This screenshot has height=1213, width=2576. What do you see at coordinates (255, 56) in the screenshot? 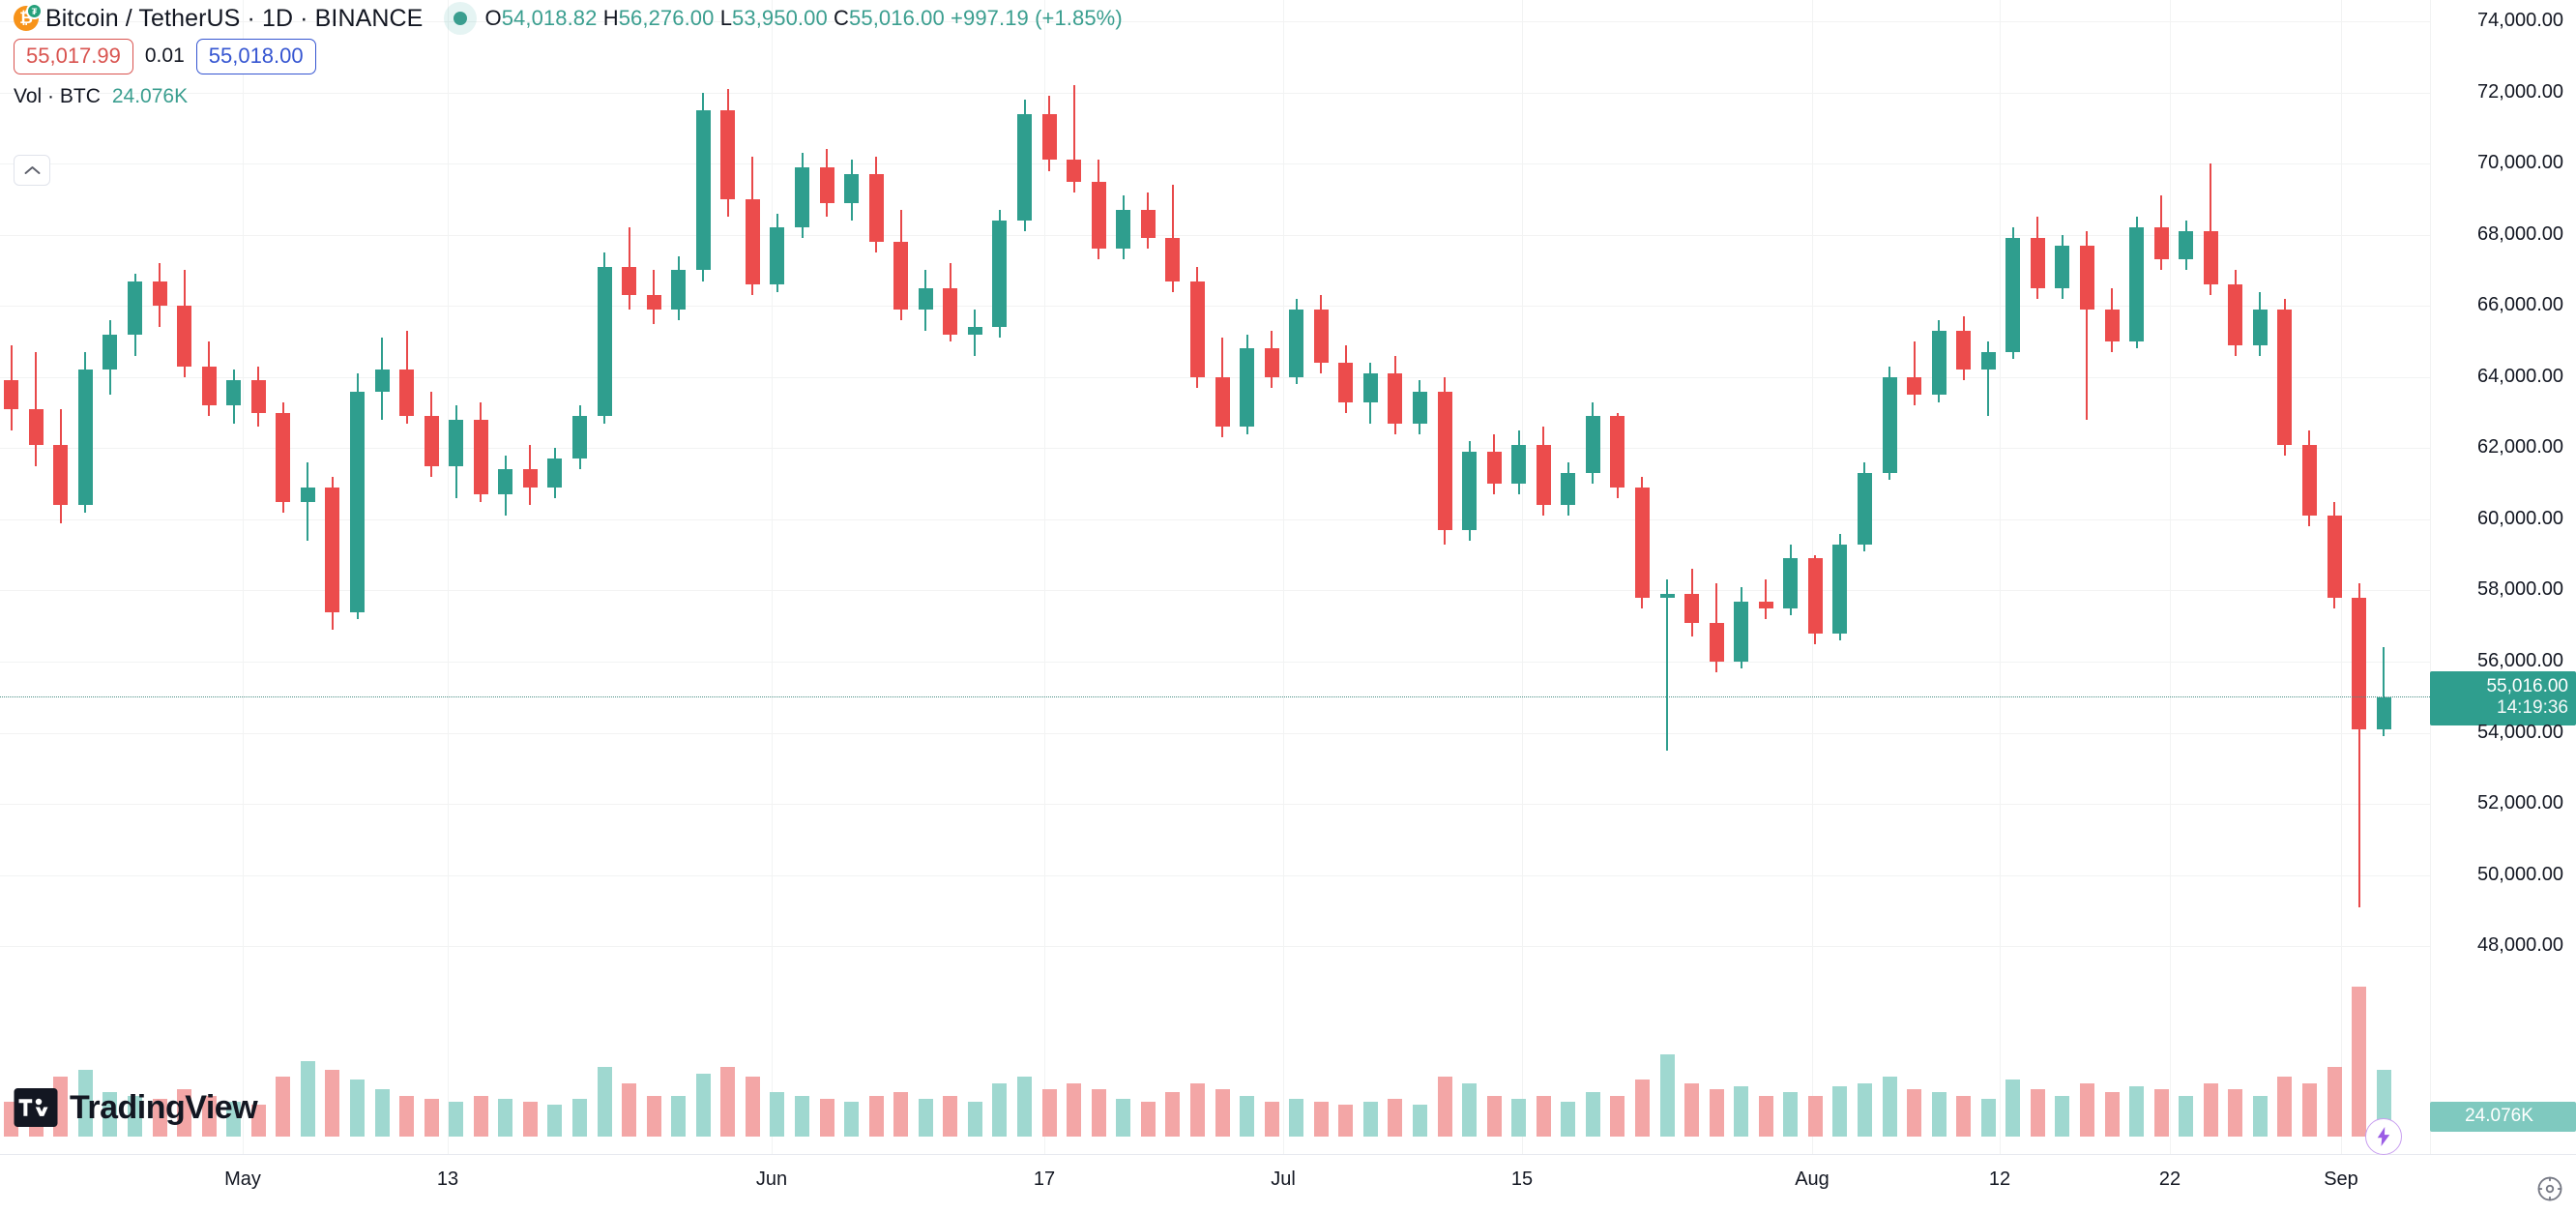
I see `ask-price-button: 55,018.00` at bounding box center [255, 56].